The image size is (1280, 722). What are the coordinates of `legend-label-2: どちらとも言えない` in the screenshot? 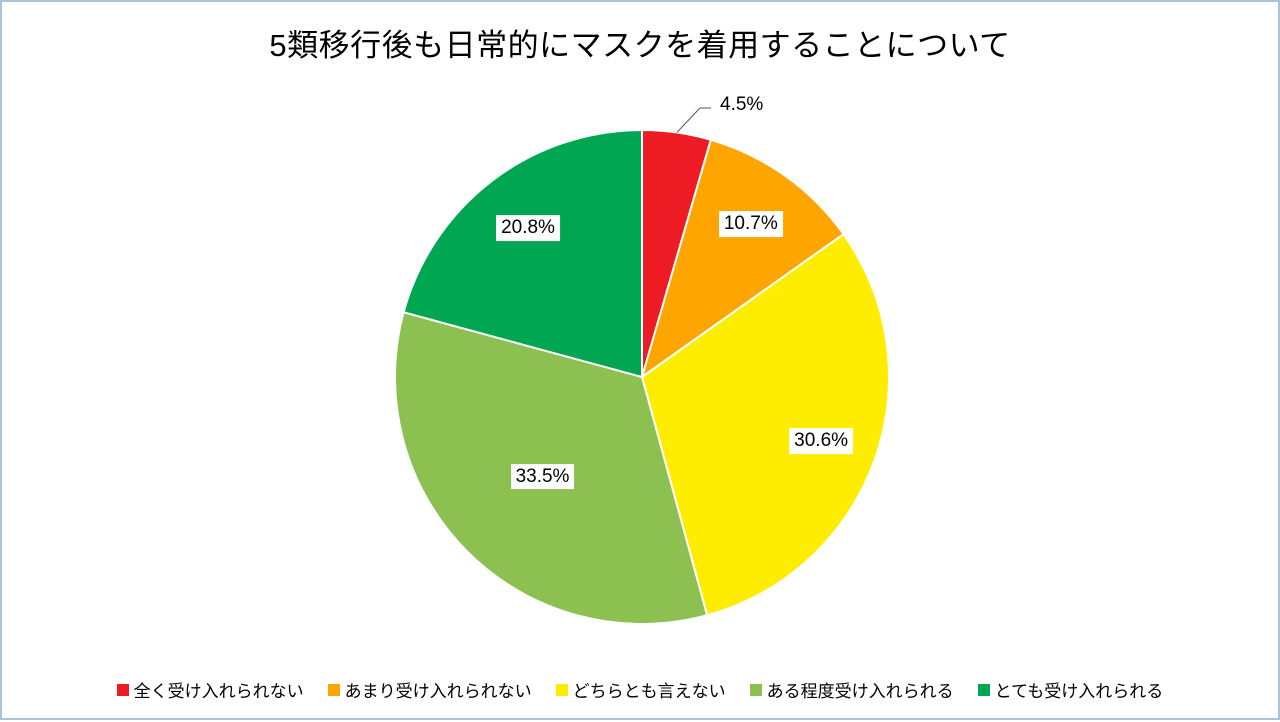 It's located at (649, 691).